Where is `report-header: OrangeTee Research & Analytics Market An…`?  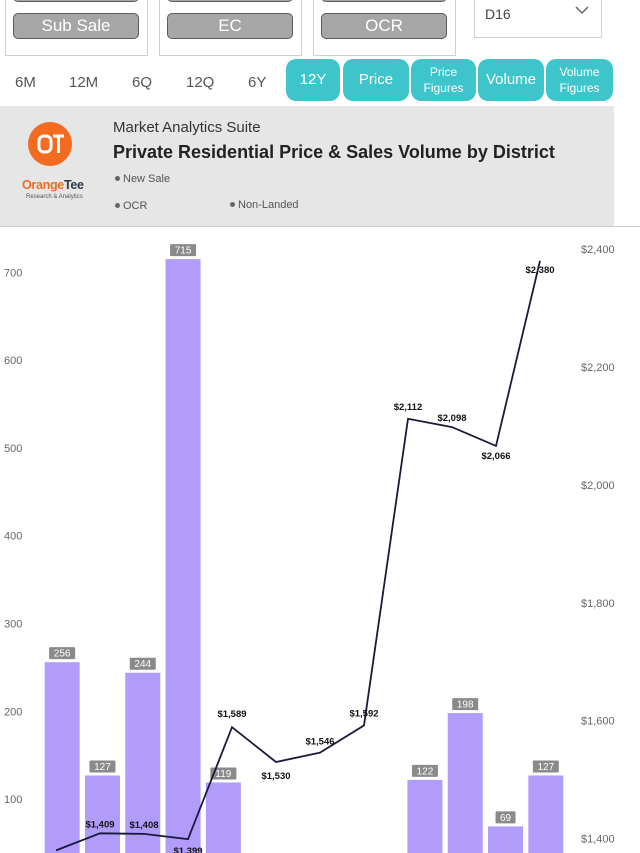 report-header: OrangeTee Research & Analytics Market An… is located at coordinates (307, 166).